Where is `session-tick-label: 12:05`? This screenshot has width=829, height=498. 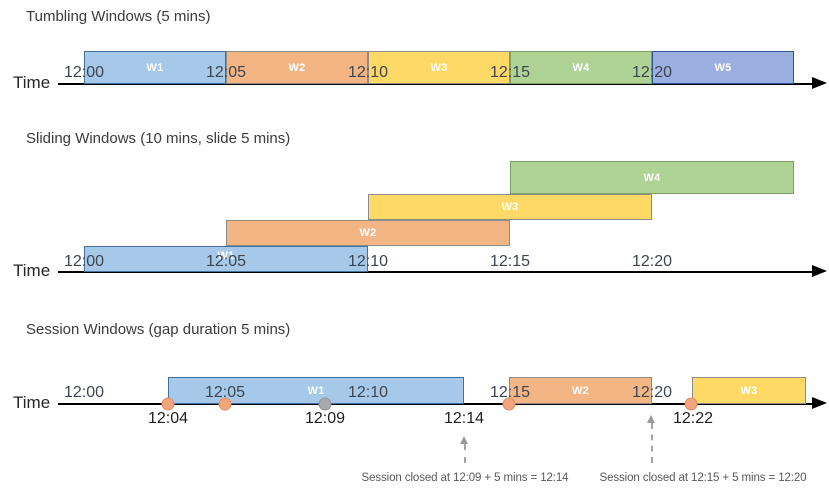
session-tick-label: 12:05 is located at coordinates (225, 392).